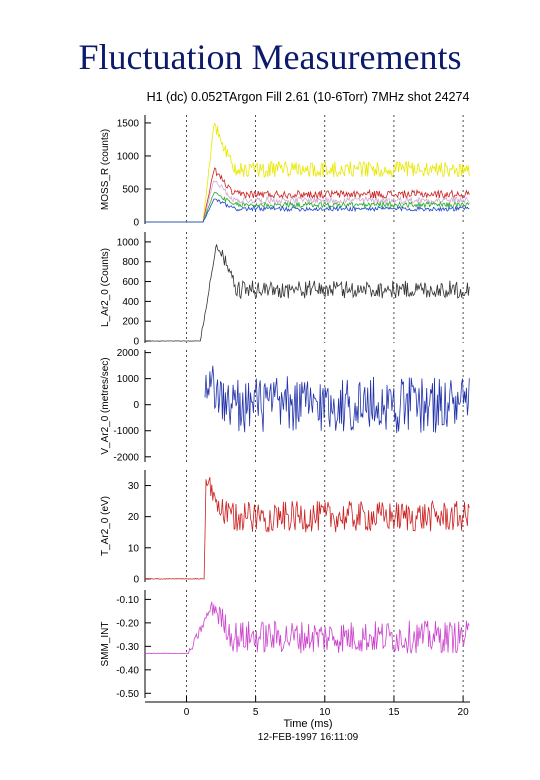 The height and width of the screenshot is (780, 540). Describe the element at coordinates (308, 737) in the screenshot. I see `chart-footer-timestamp: 12-FEB-1997 16:11:09` at that location.